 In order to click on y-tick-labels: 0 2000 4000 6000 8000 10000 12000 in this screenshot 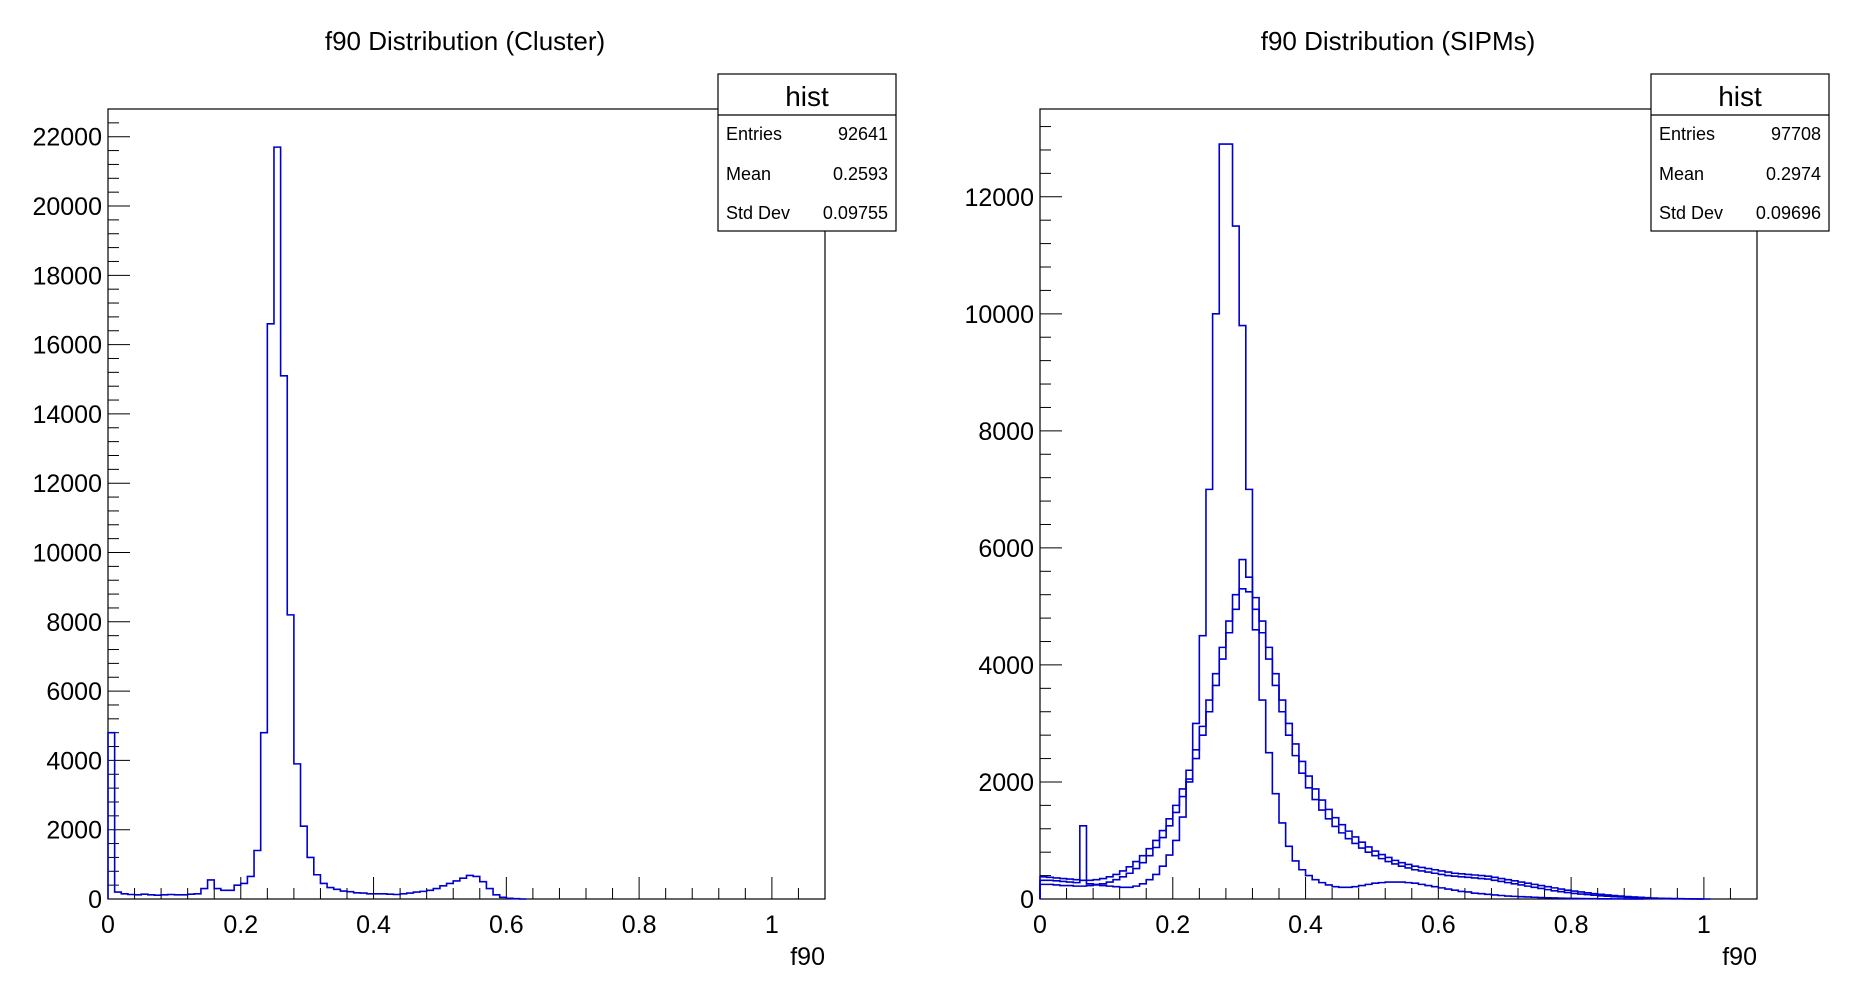, I will do `click(999, 549)`.